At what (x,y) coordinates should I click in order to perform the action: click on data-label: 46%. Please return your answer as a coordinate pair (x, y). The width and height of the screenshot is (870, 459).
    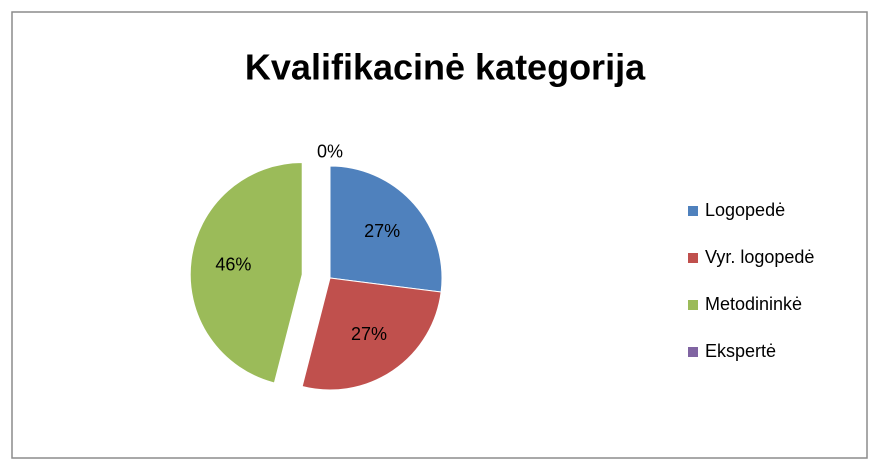
    Looking at the image, I should click on (233, 265).